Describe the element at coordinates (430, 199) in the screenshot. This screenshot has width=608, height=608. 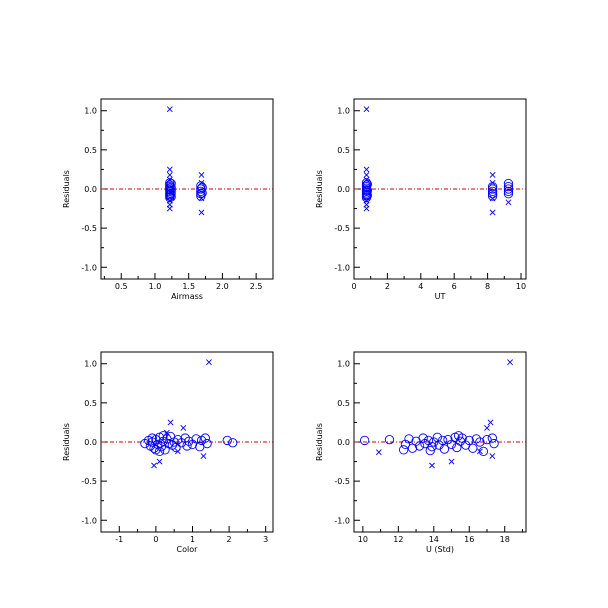
I see `axis-ticks: 0 2 4 6 8 10 -1.0 -0.5 0.0 0.5 1.0` at that location.